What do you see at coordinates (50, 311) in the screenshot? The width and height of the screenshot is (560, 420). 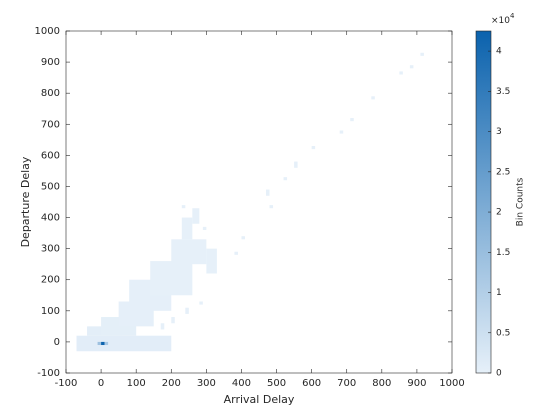 I see `y-tick-label: 100` at bounding box center [50, 311].